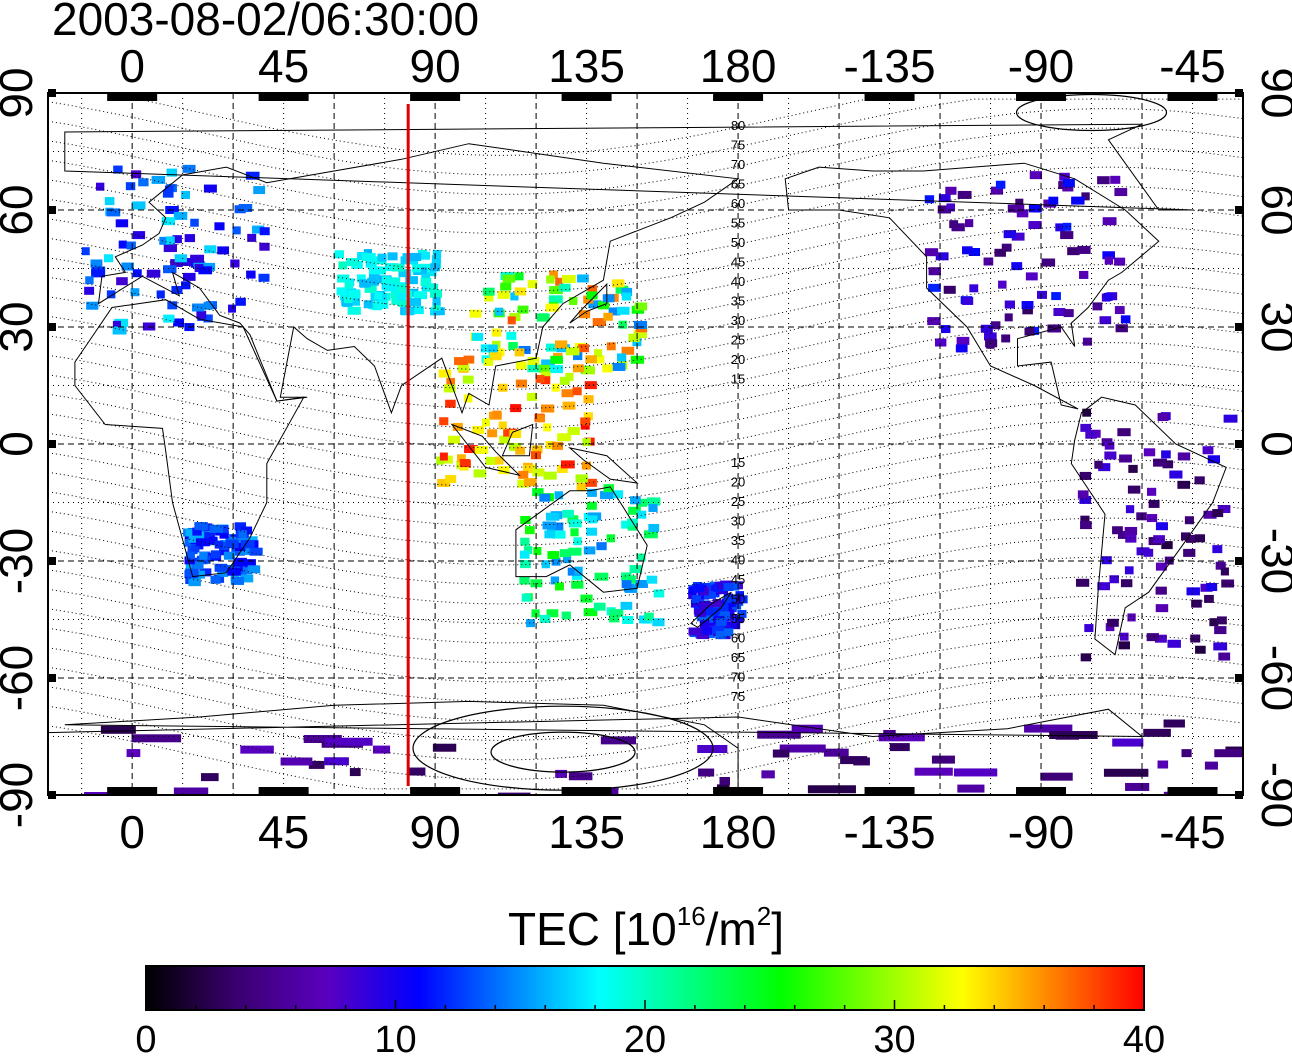  What do you see at coordinates (1272, 326) in the screenshot?
I see `right-latitude-tick-label: 30` at bounding box center [1272, 326].